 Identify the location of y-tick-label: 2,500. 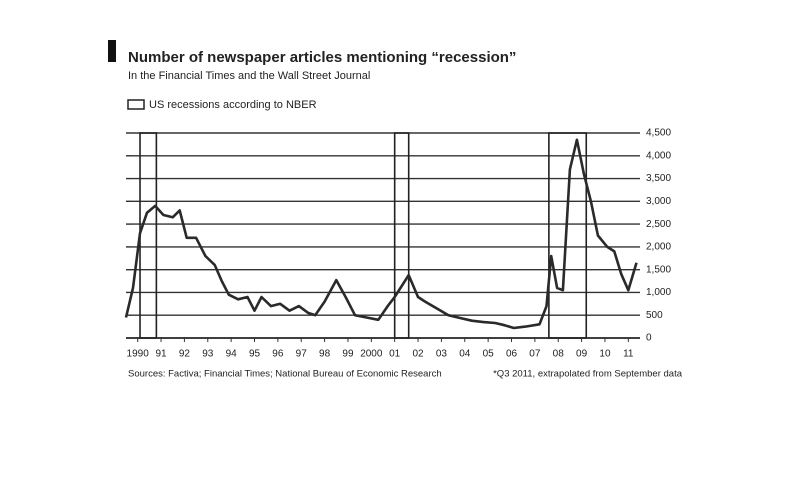
(658, 224).